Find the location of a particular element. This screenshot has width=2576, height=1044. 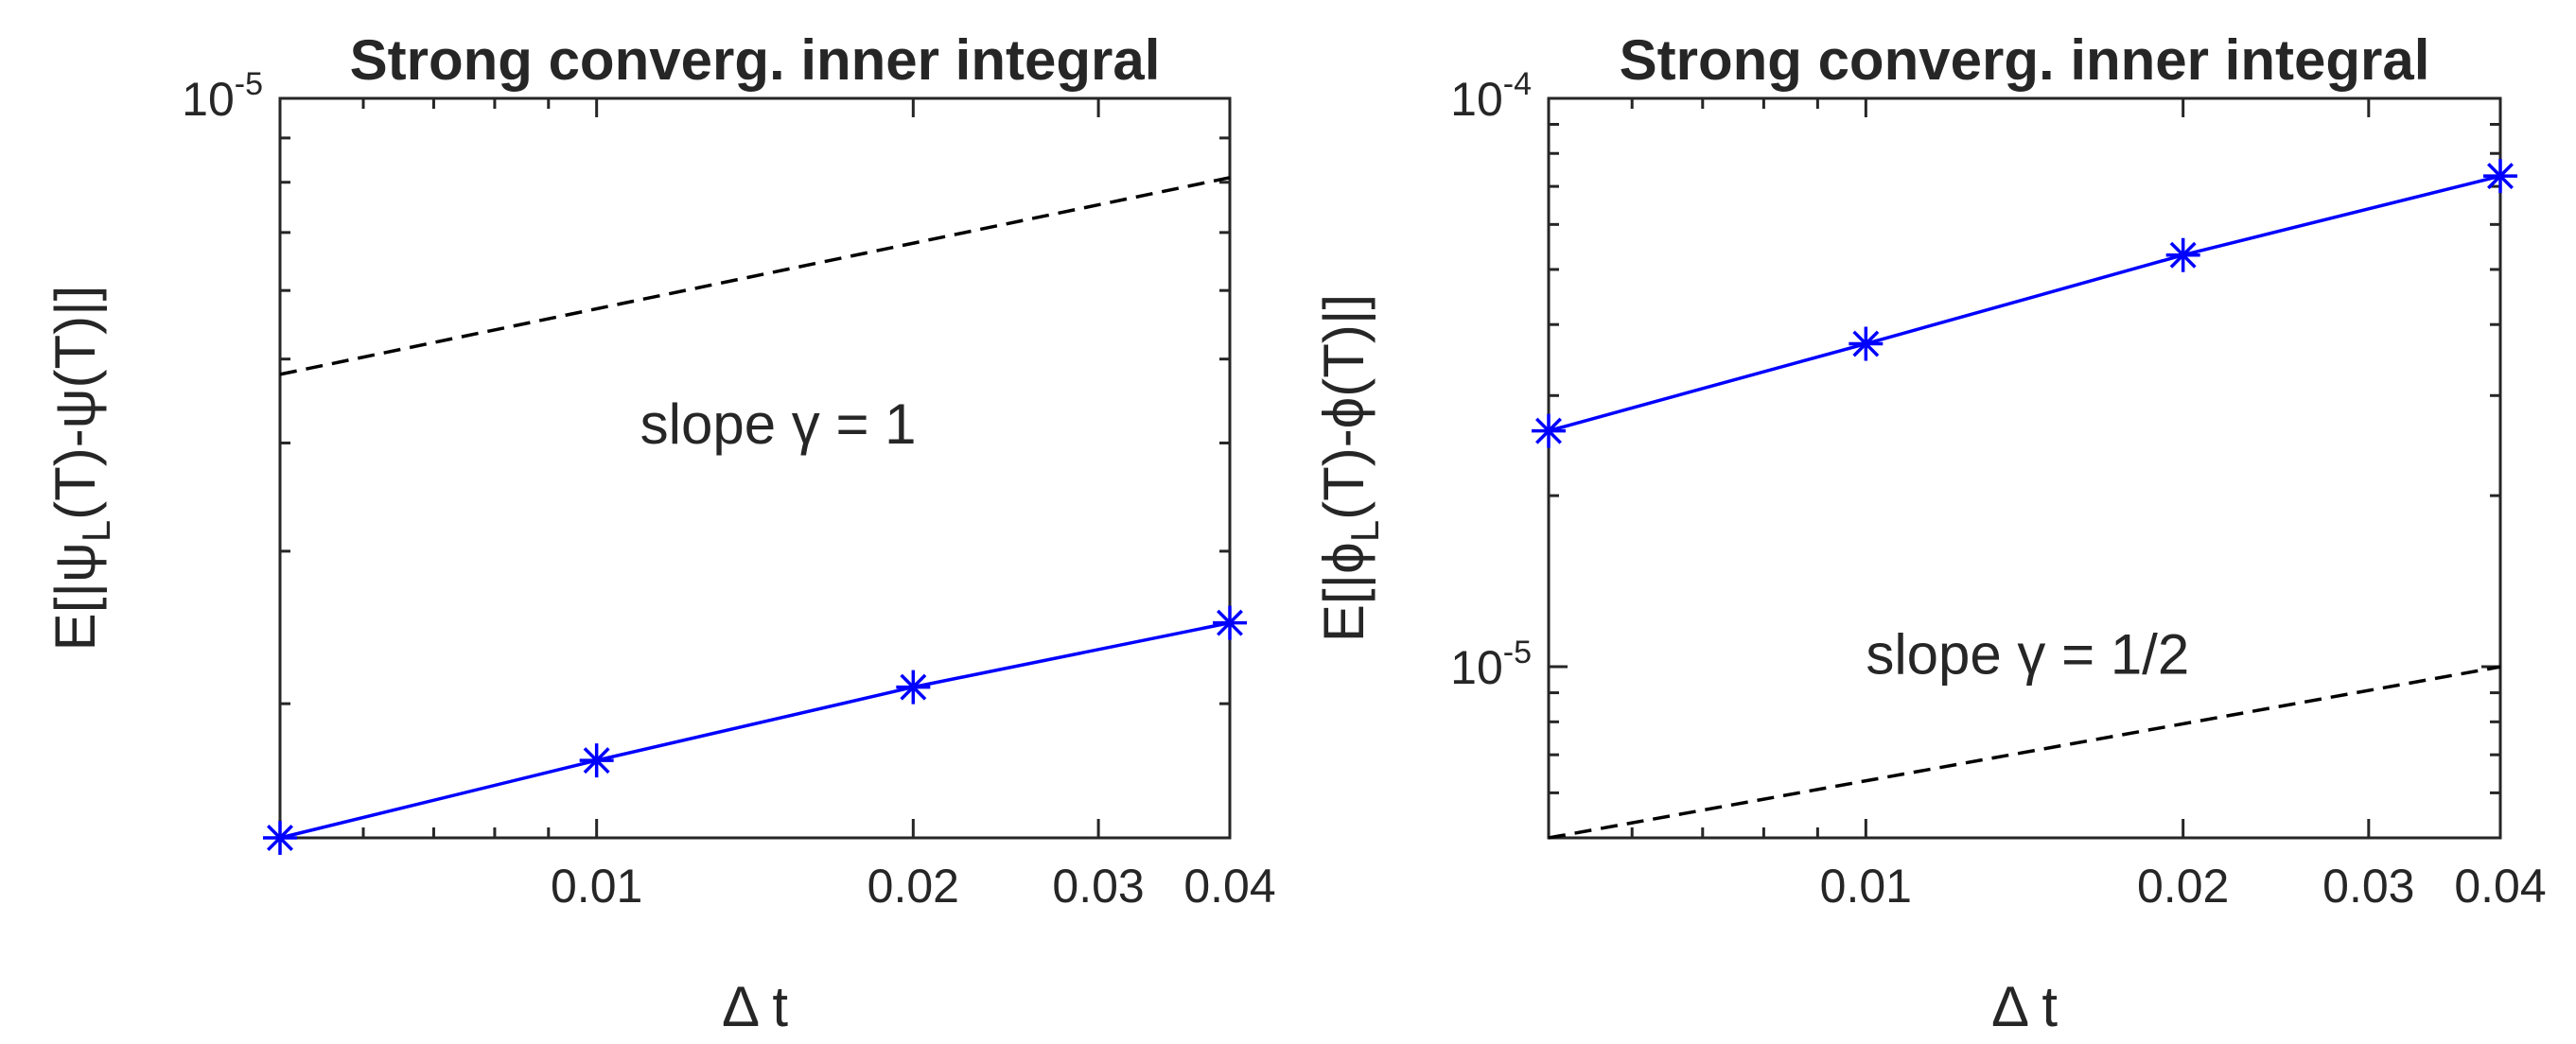

y-tick-label: 10⁻⁴ is located at coordinates (1491, 96).